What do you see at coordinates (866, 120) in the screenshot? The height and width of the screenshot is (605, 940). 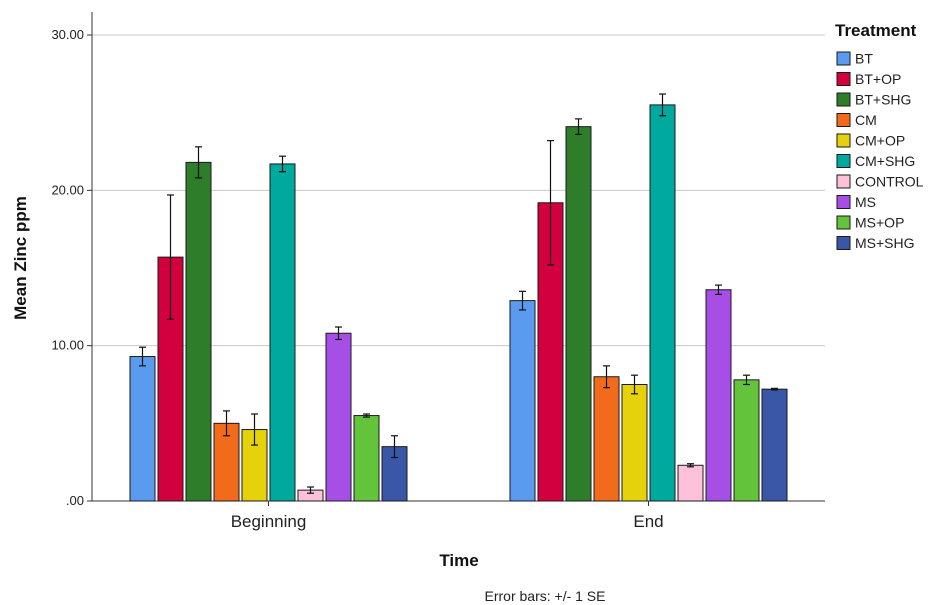 I see `legend-label-cm: CM` at bounding box center [866, 120].